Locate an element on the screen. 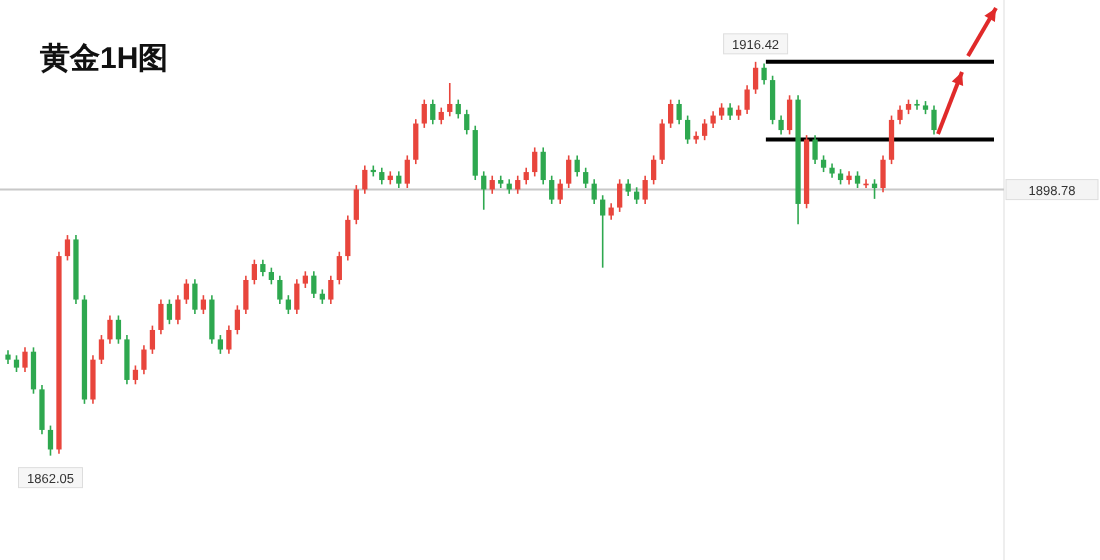 The height and width of the screenshot is (560, 1100). chart-title: 黄金1H图 is located at coordinates (103, 59).